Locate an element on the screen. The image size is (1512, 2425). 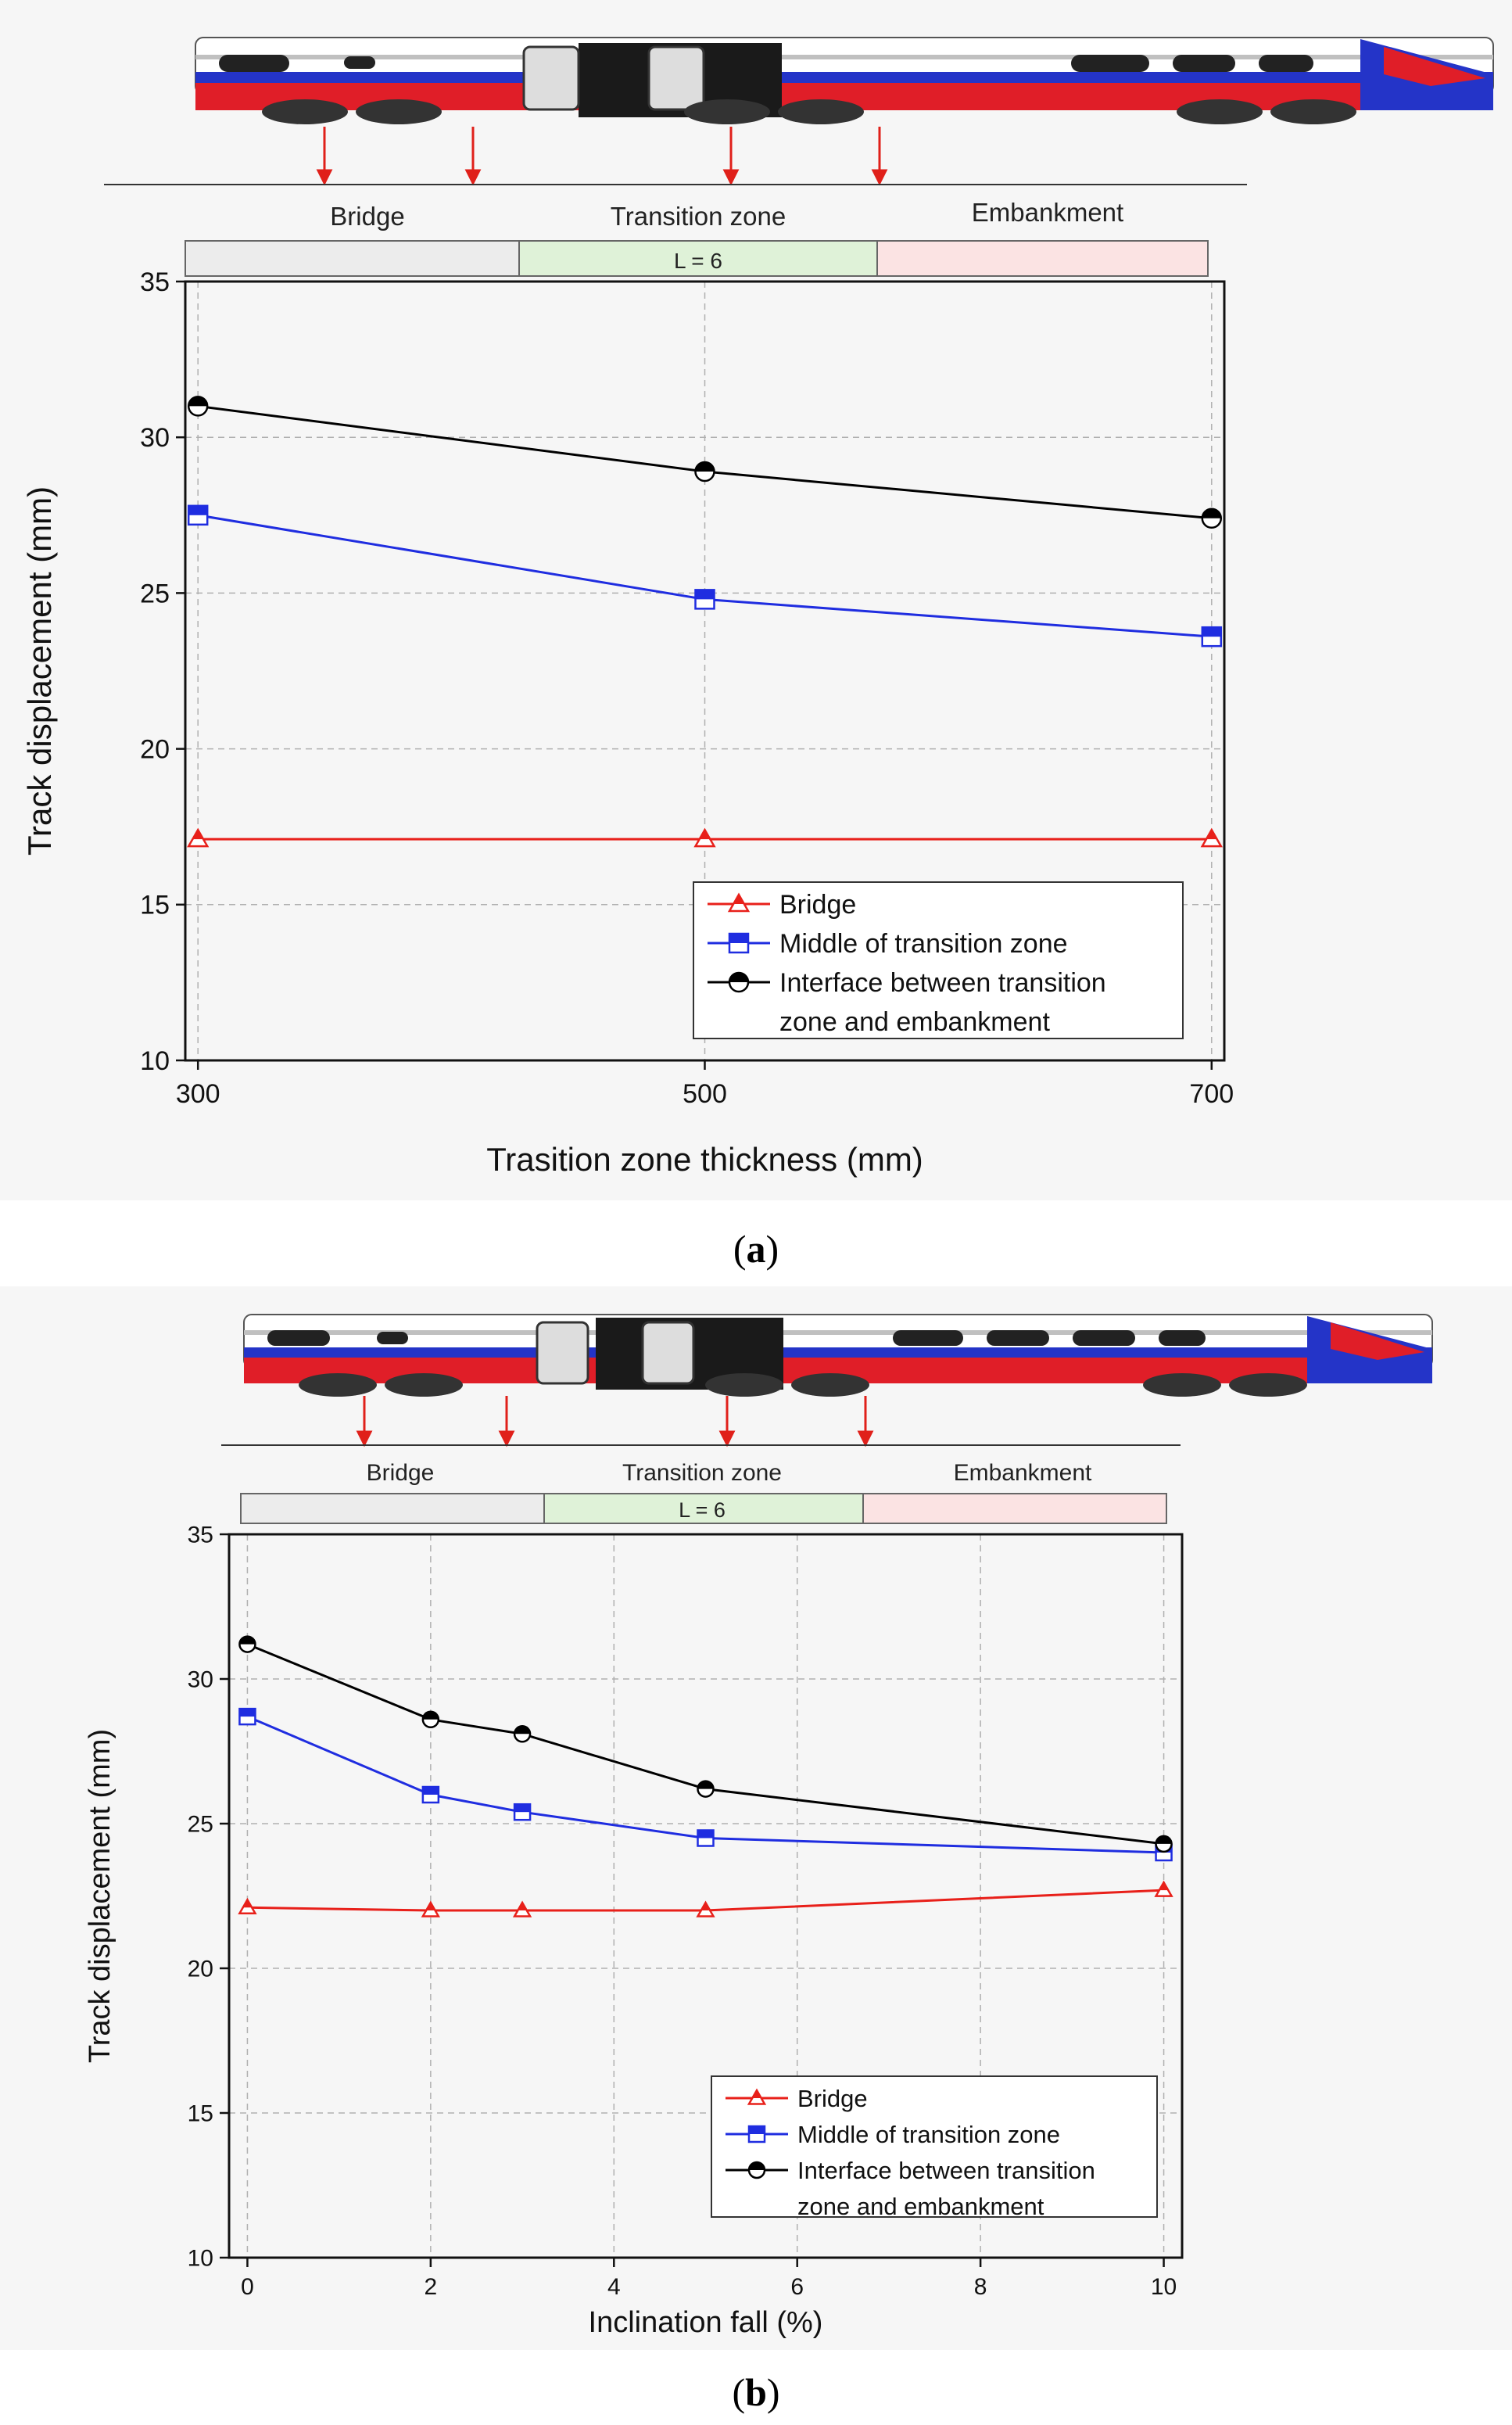
caption-letter-b: b is located at coordinates (756, 2392).